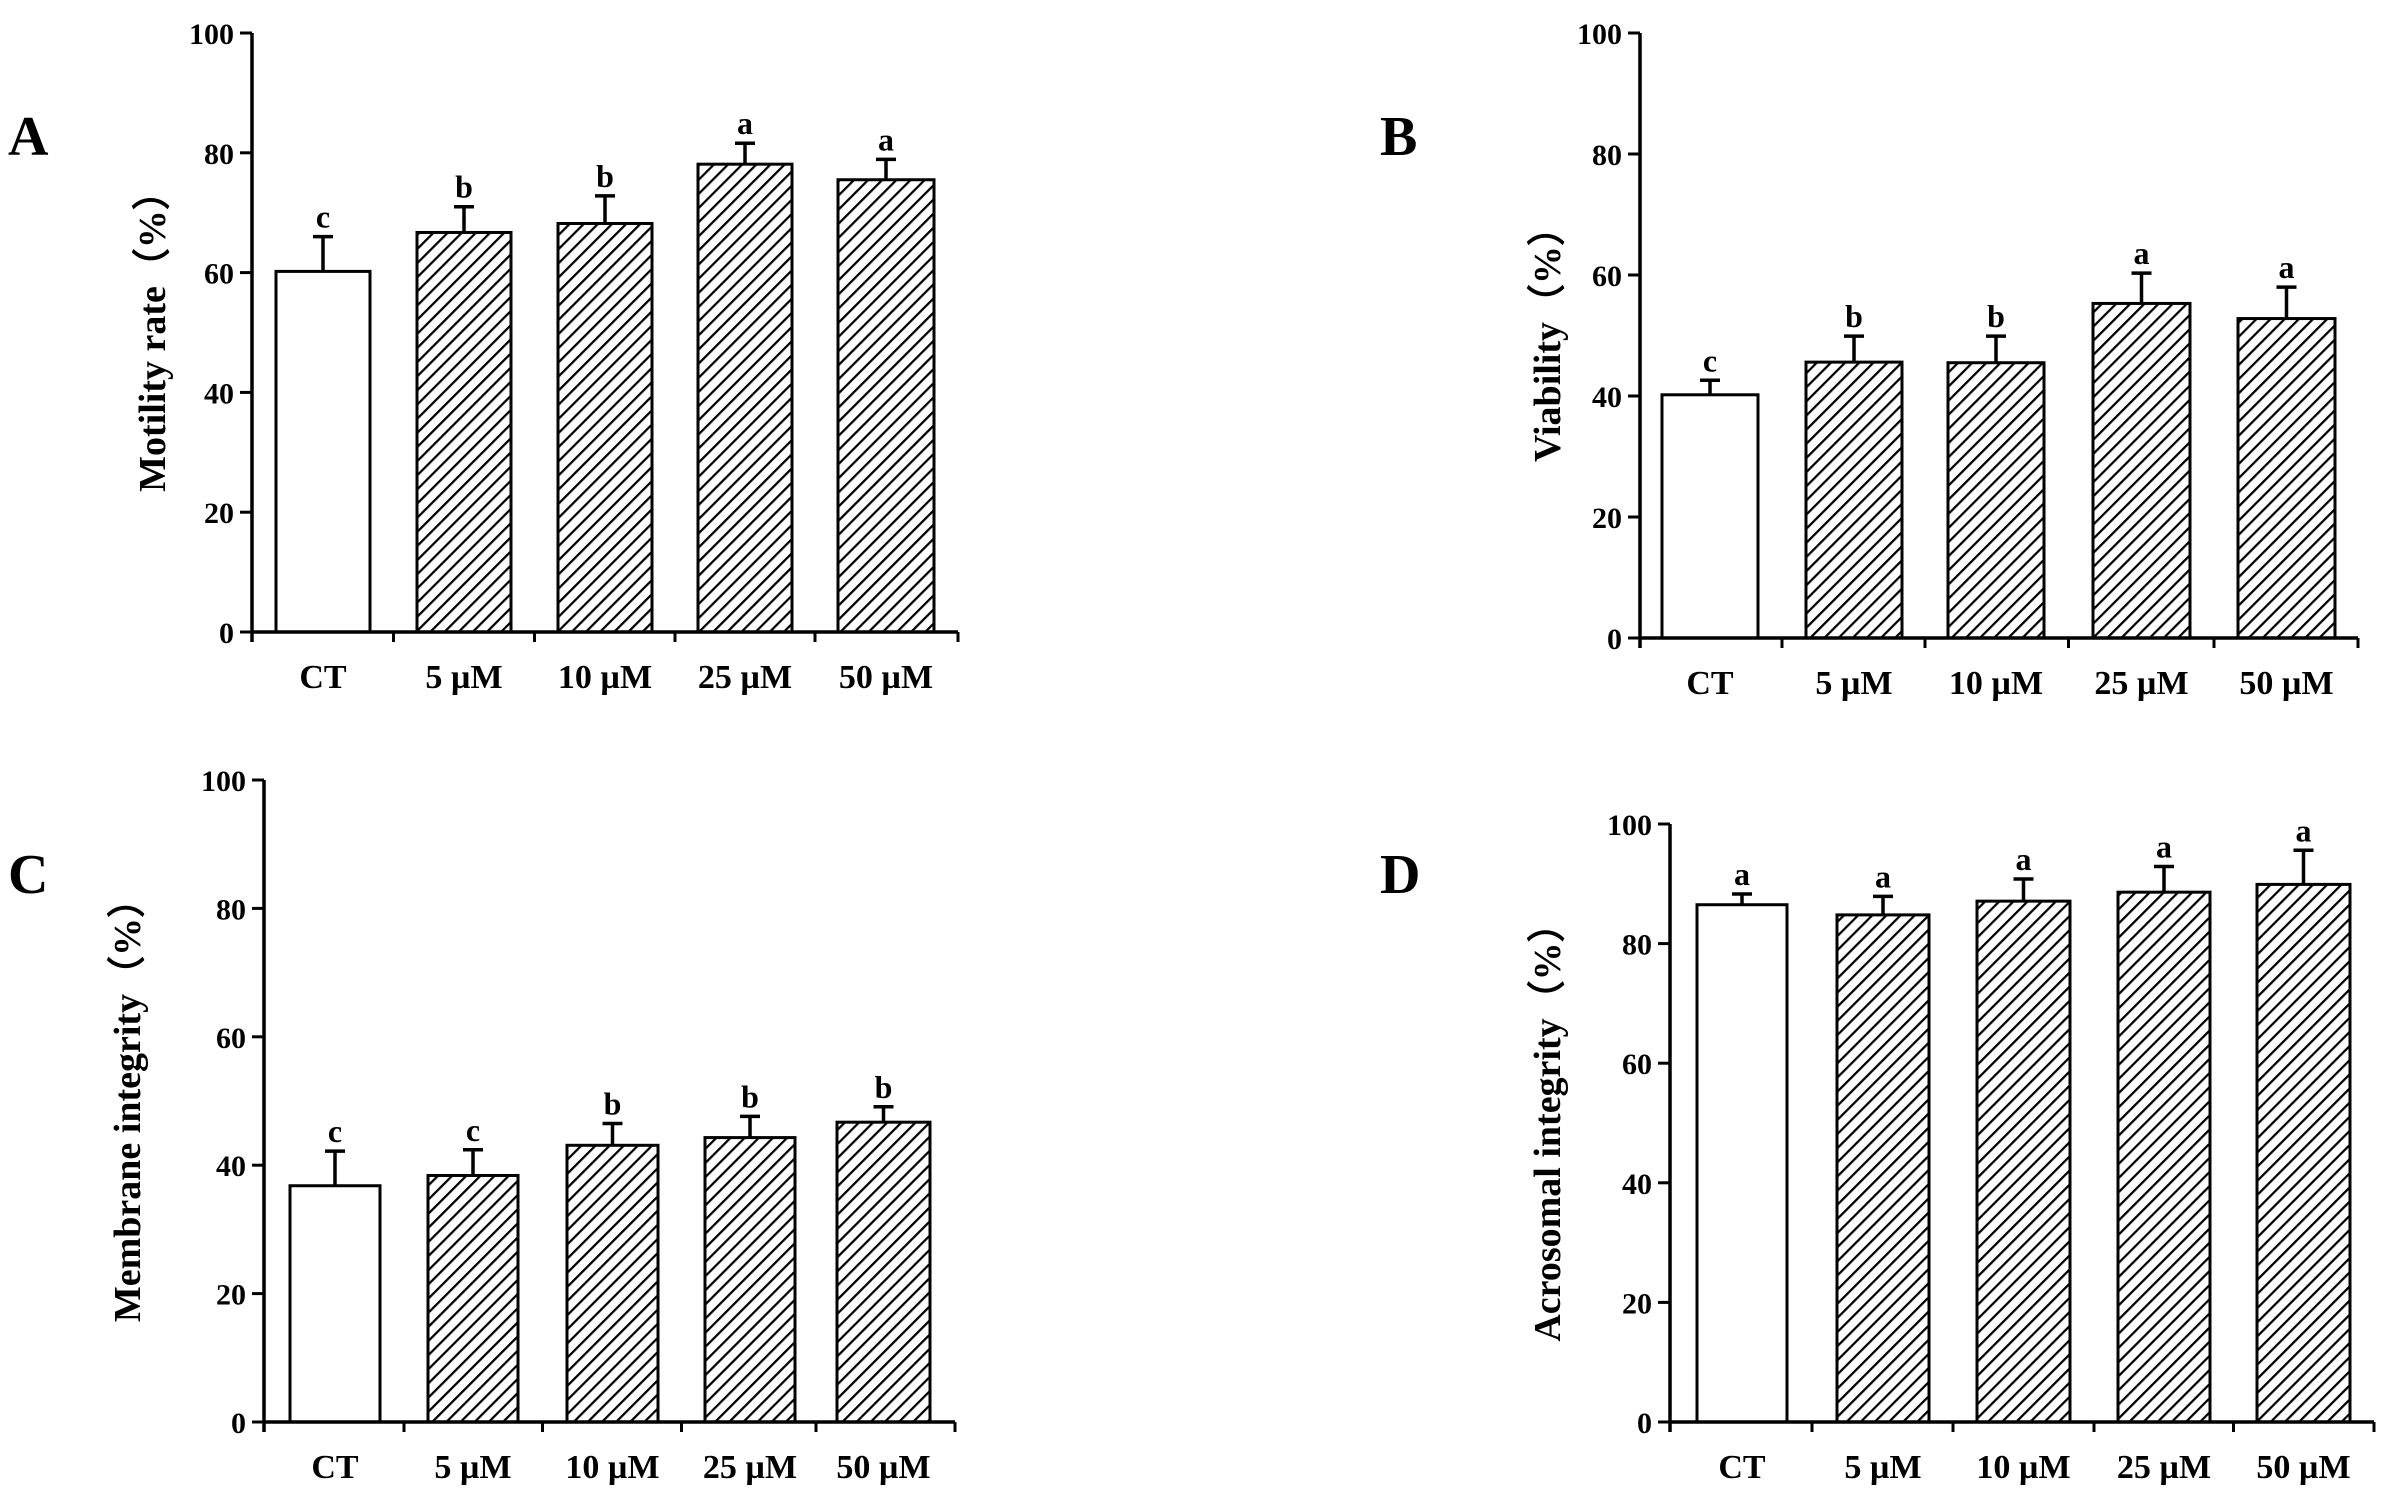 The width and height of the screenshot is (2383, 1492). Describe the element at coordinates (1400, 875) in the screenshot. I see `panel-label: D` at that location.